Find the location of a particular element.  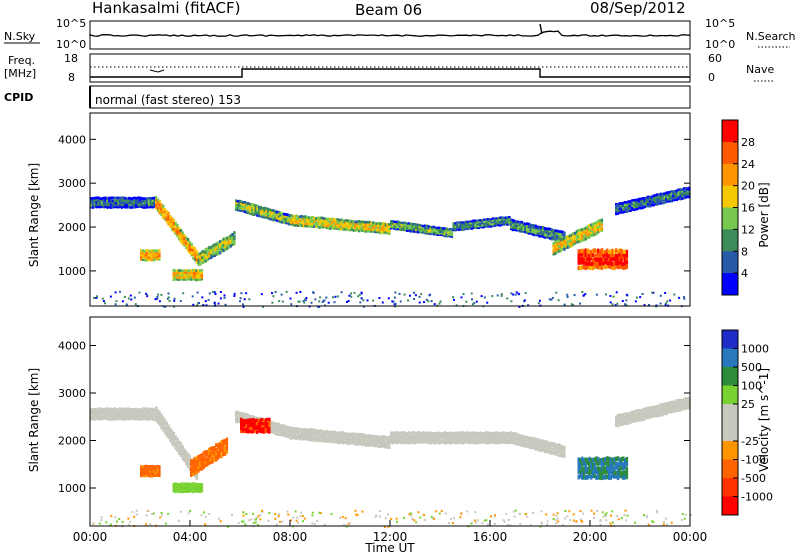

colorbar-swatch is located at coordinates (730, 395).